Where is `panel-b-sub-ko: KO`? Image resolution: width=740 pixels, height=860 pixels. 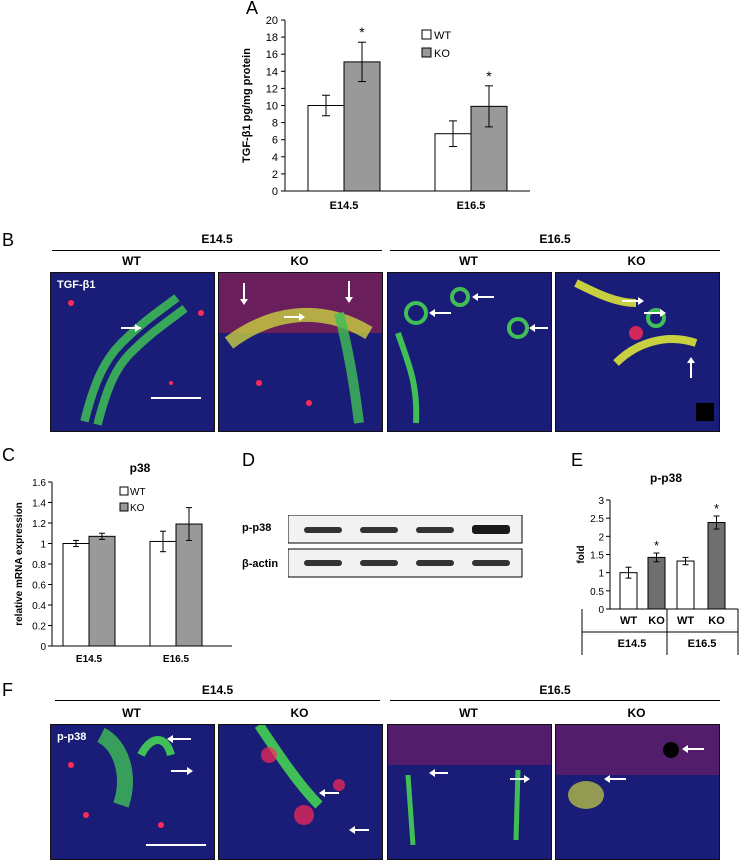 panel-b-sub-ko: KO is located at coordinates (636, 261).